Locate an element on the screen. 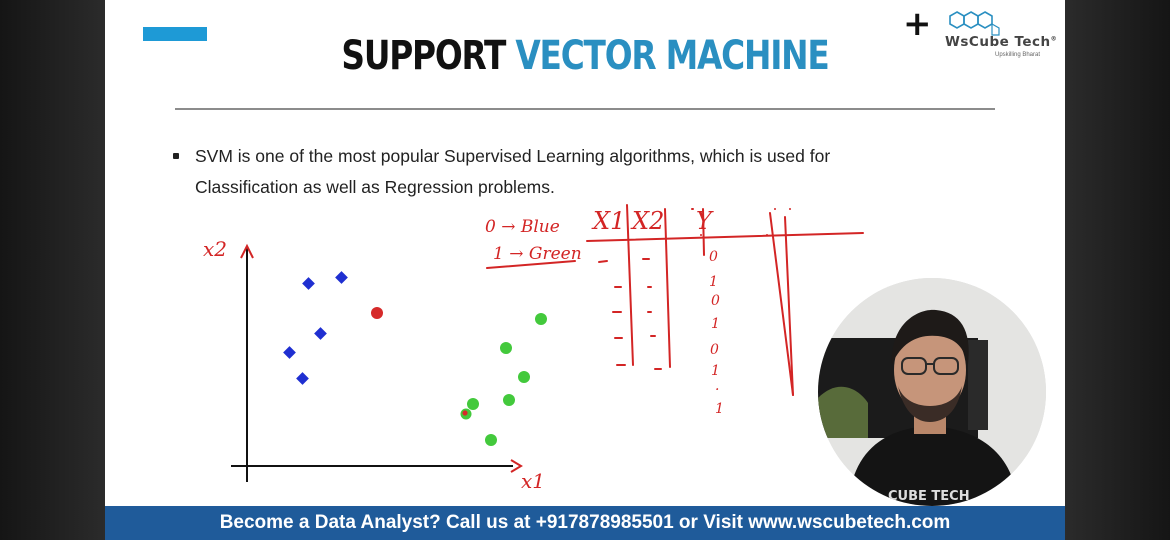 The image size is (1170, 540). video-frame-left is located at coordinates (52, 270).